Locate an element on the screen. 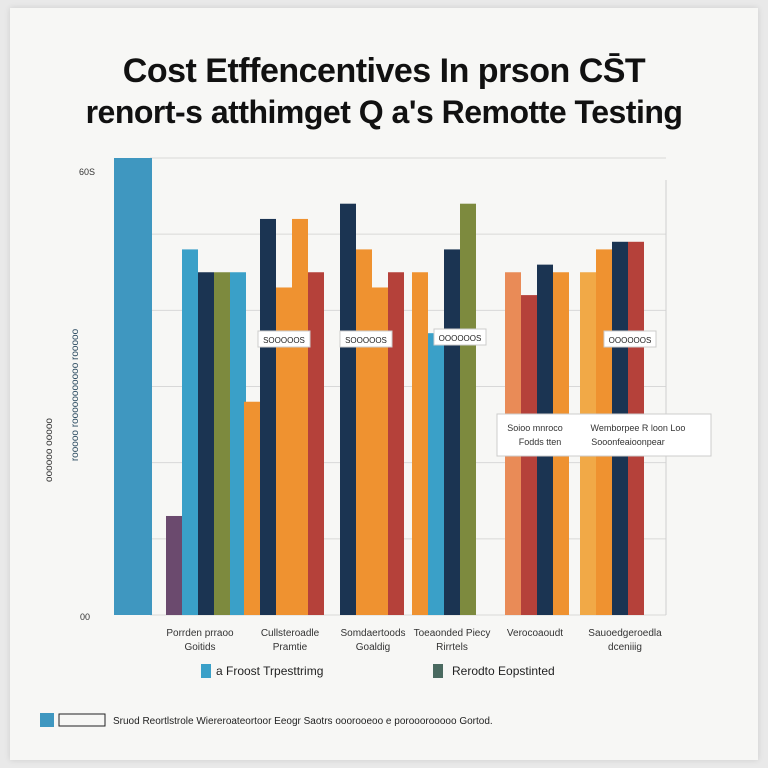 The image size is (768, 768). category-label-5: Sauoedgeroedla is located at coordinates (625, 633).